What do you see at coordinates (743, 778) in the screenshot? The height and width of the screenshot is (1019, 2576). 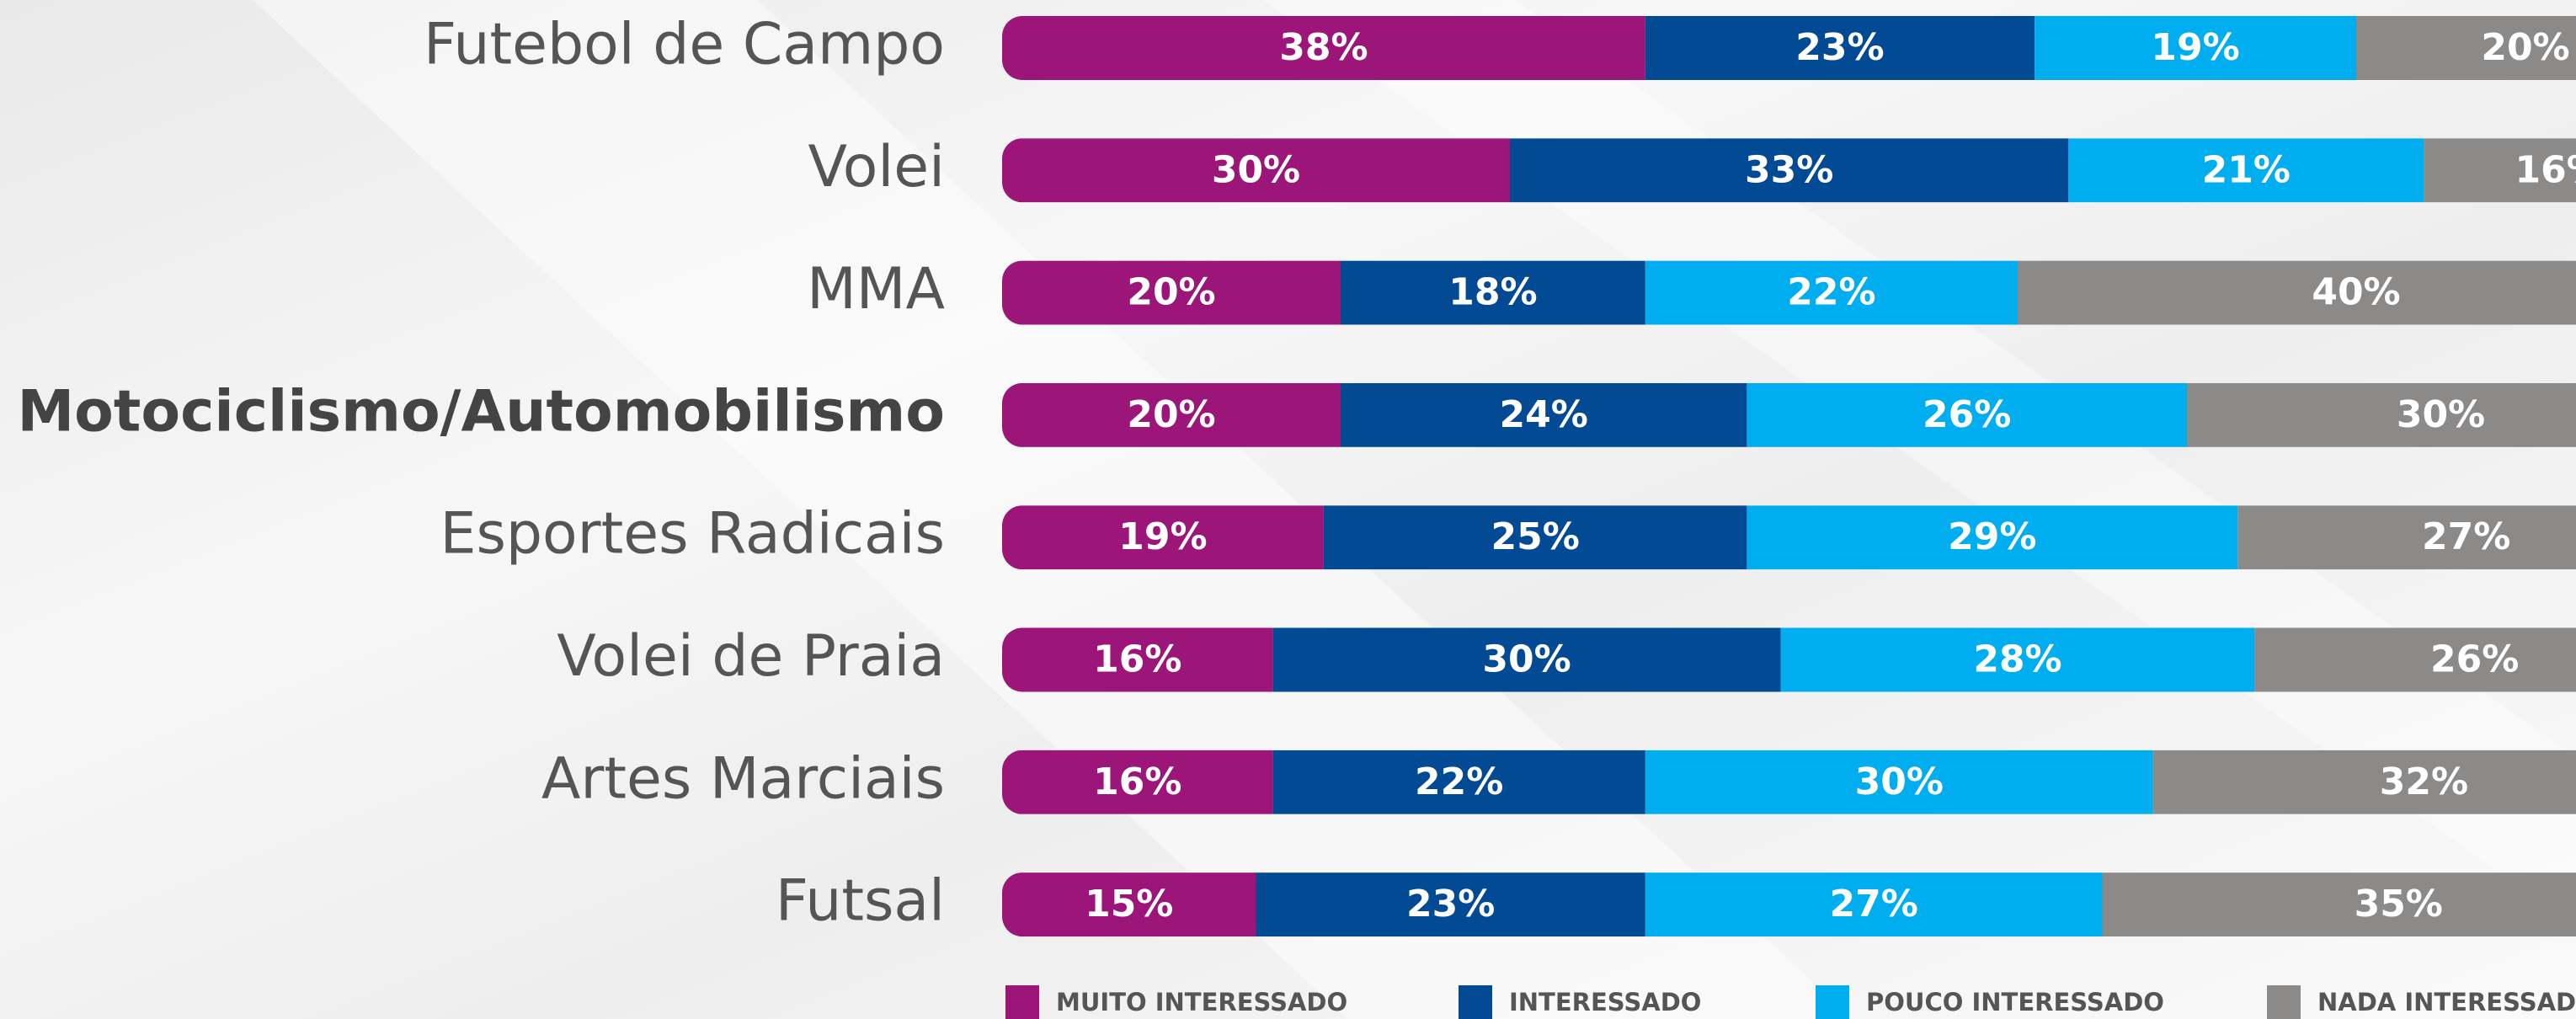 I see `category-label: Artes Marciais` at bounding box center [743, 778].